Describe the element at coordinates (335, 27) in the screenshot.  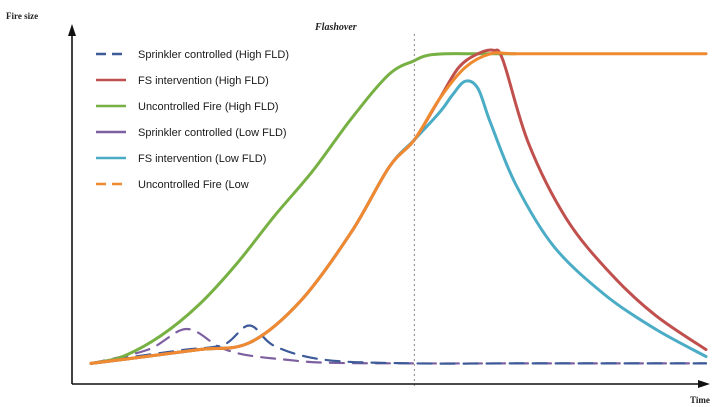
I see `flashover-label: Flashover` at that location.